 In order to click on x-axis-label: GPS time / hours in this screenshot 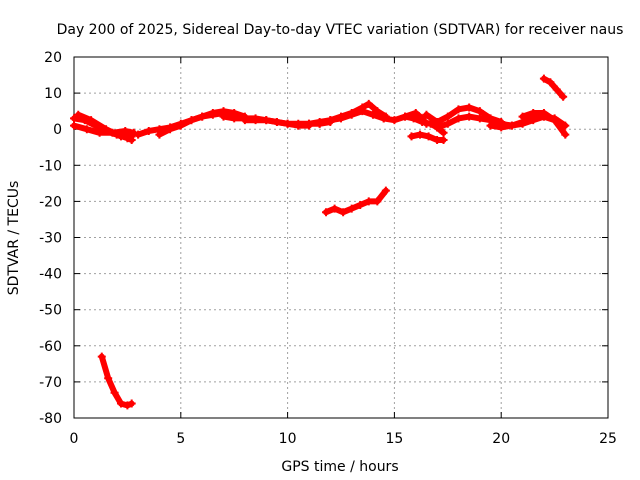, I will do `click(339, 467)`.